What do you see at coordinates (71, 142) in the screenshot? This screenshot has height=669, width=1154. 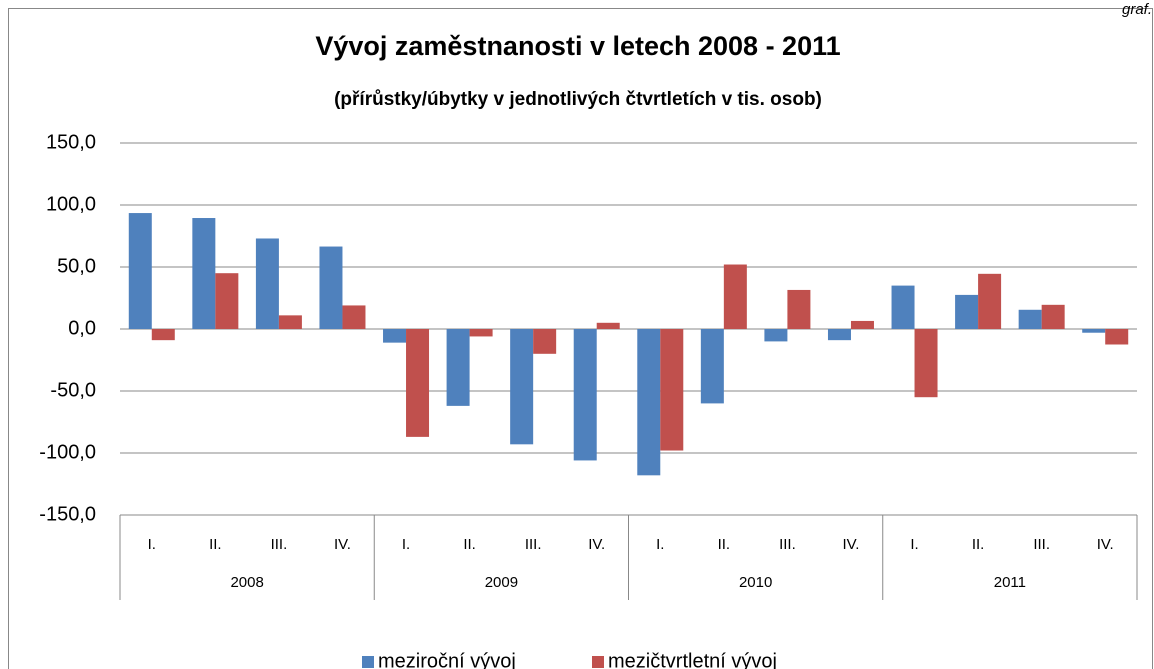 I see `y-tick-label: 150,0` at bounding box center [71, 142].